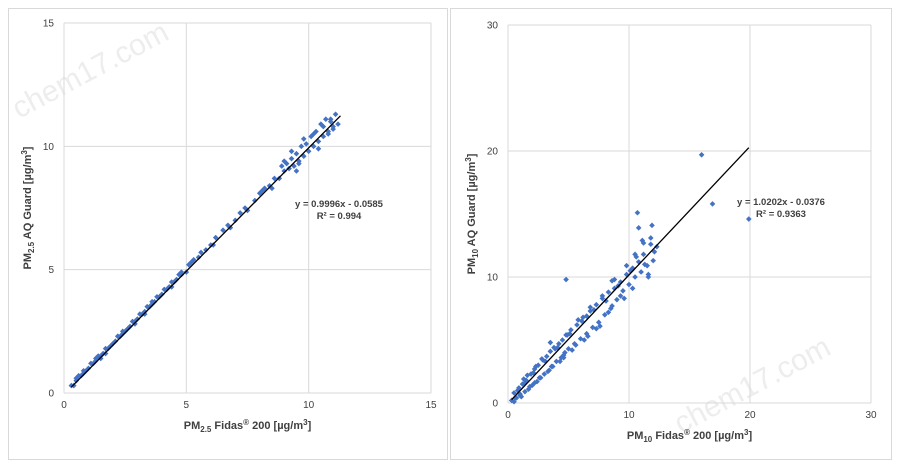  What do you see at coordinates (339, 204) in the screenshot?
I see `trendline-equation: y = 0.9996x - 0.0585` at bounding box center [339, 204].